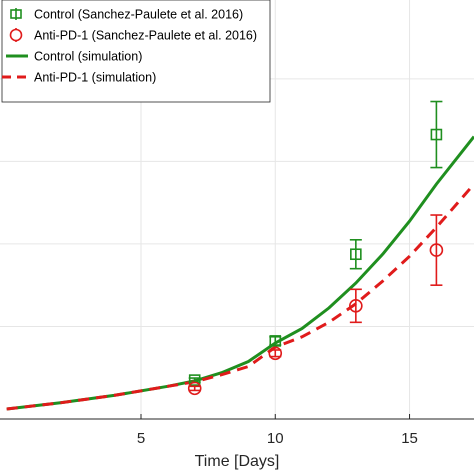  Describe the element at coordinates (237, 417) in the screenshot. I see `axes` at that location.